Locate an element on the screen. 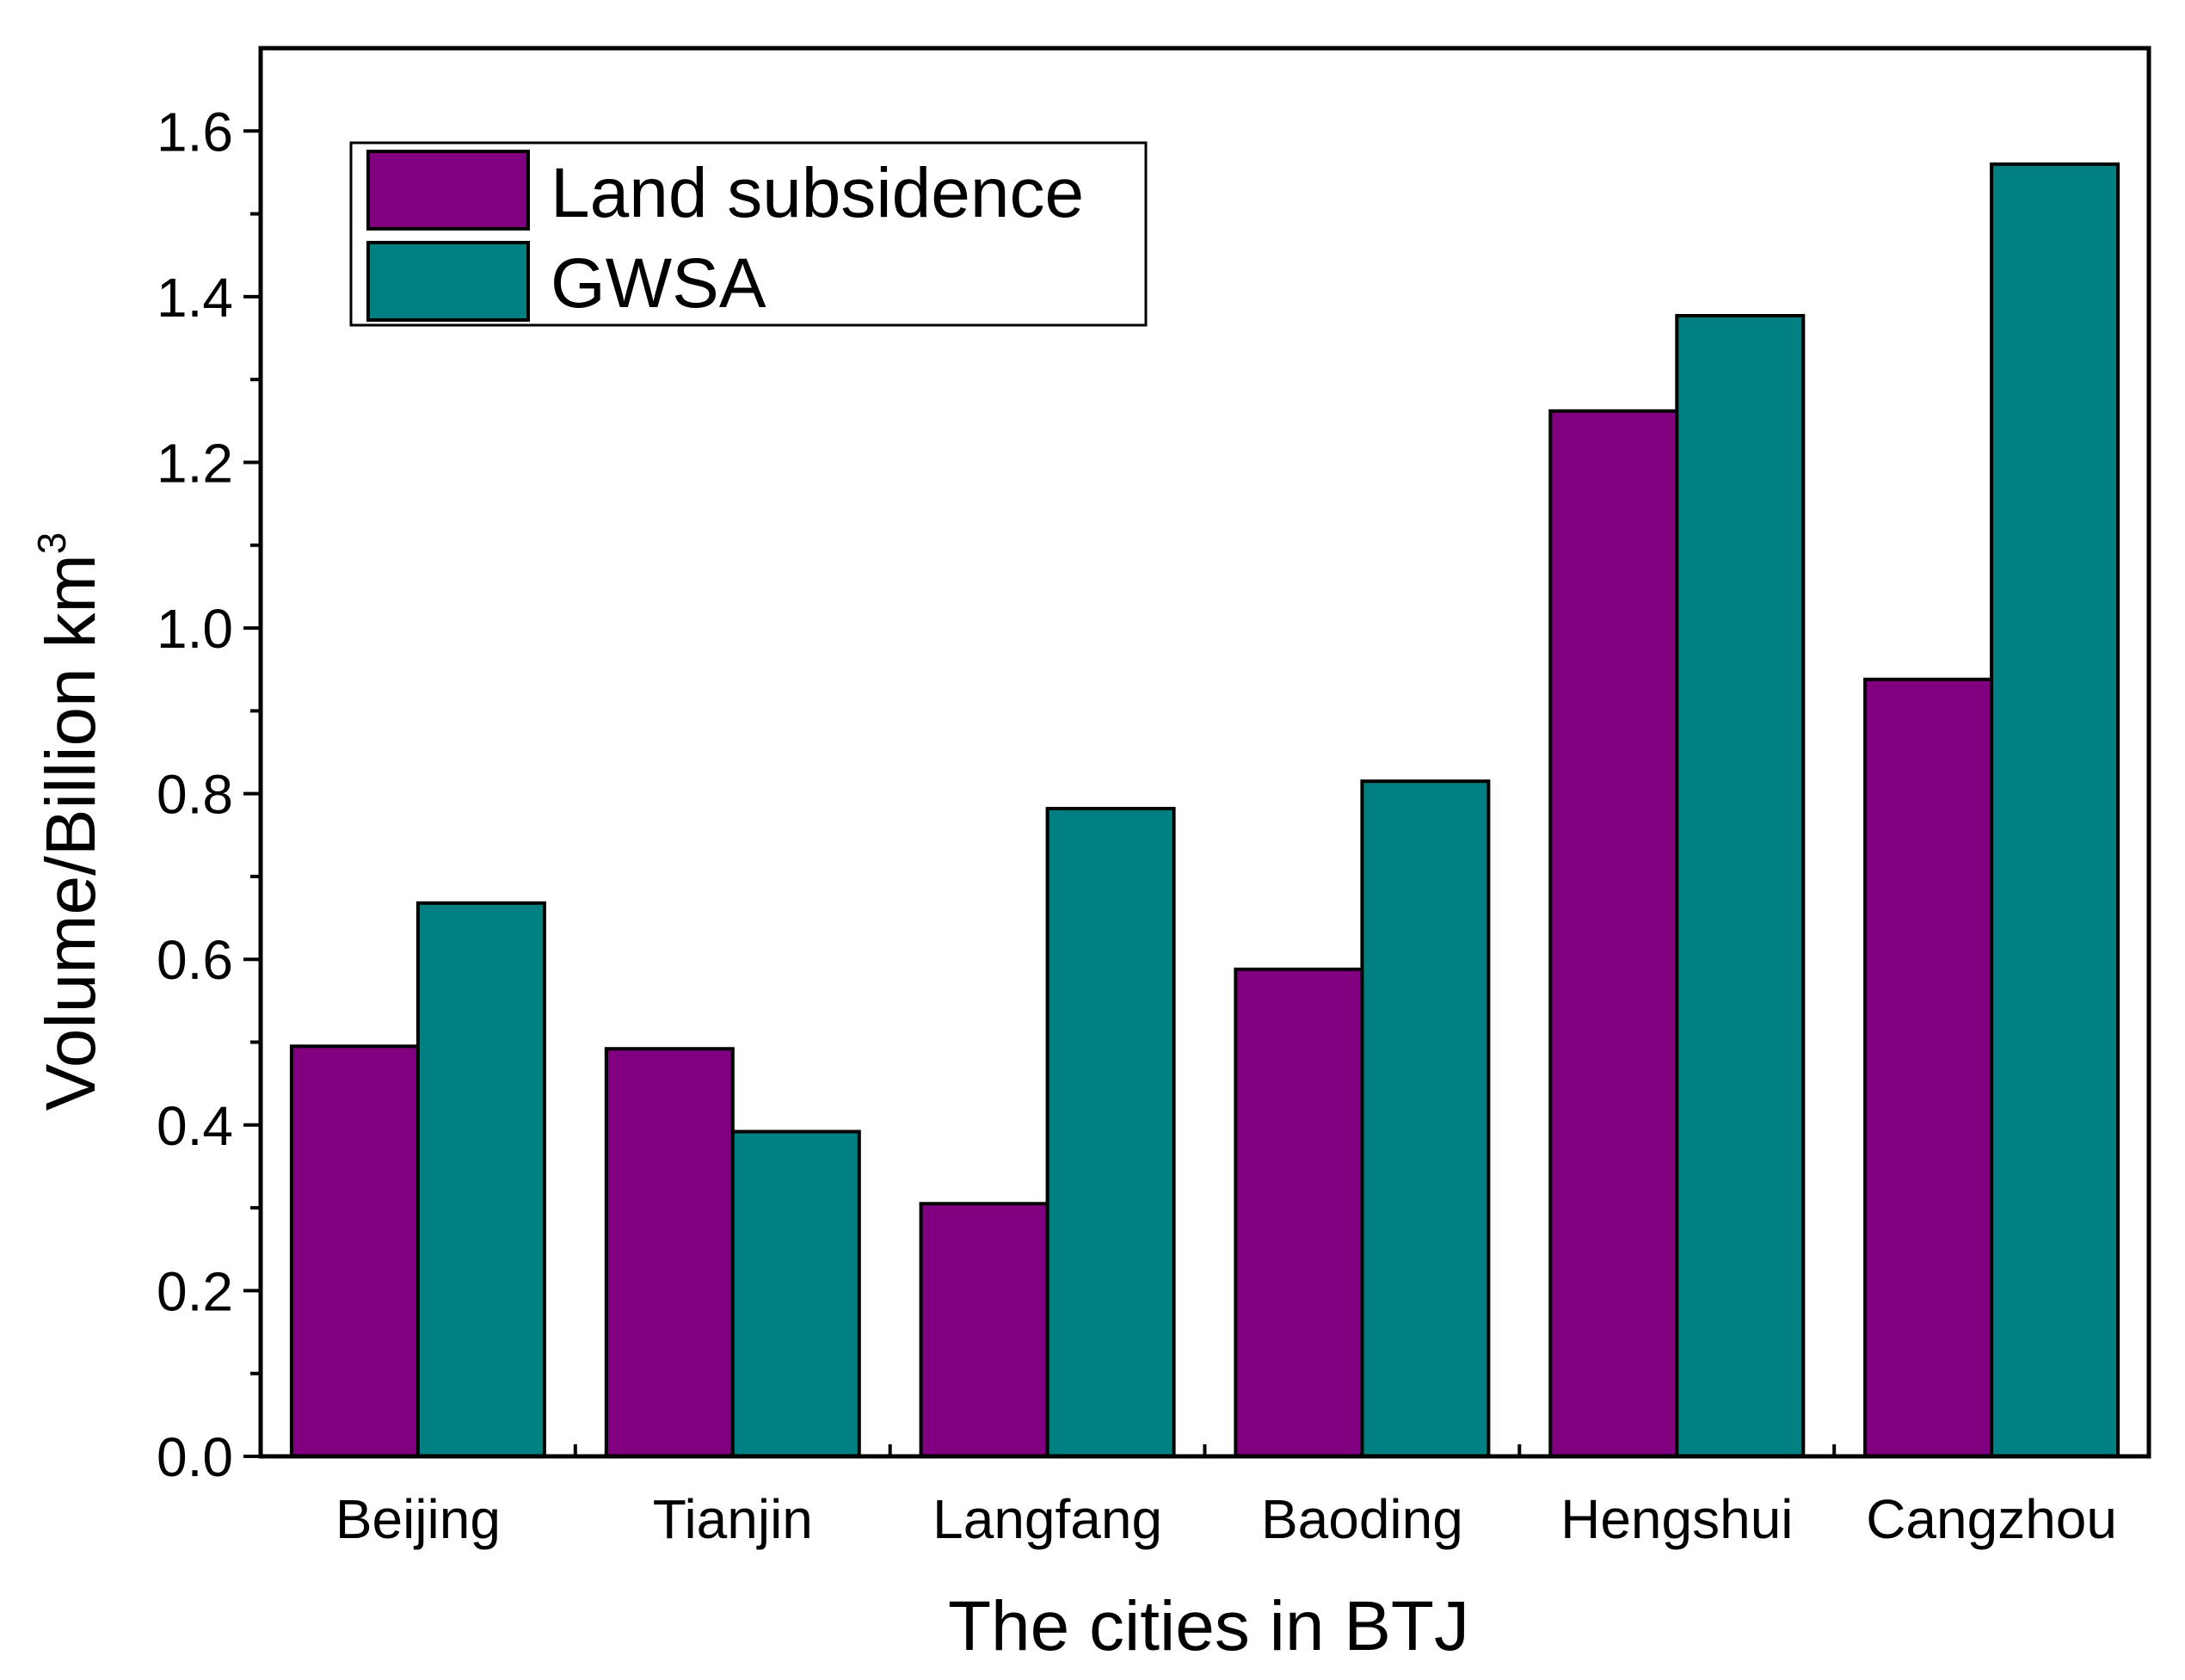 The height and width of the screenshot is (1680, 2185). y-axis-title: Volume/Billion km3 is located at coordinates (69, 822).